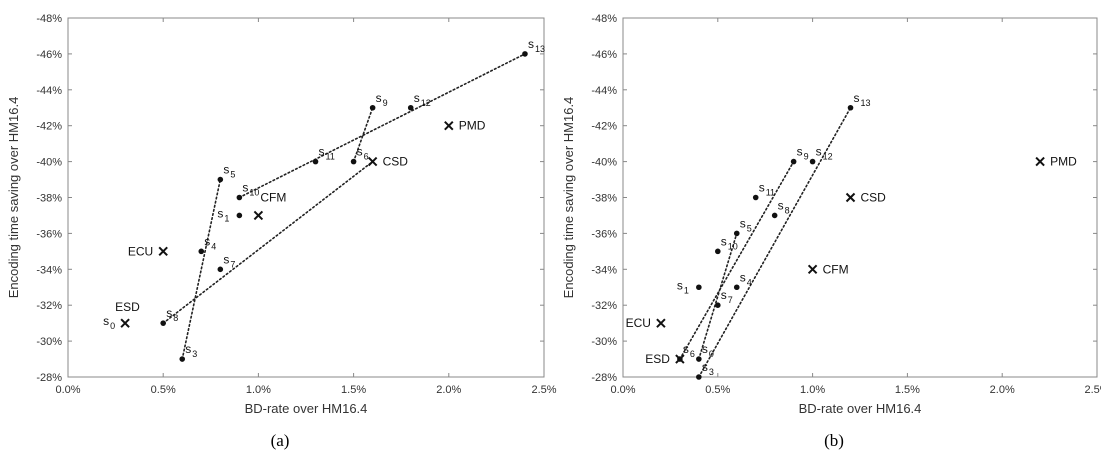 Image resolution: width=1101 pixels, height=453 pixels. I want to click on point-label-s0: s0, so click(708, 350).